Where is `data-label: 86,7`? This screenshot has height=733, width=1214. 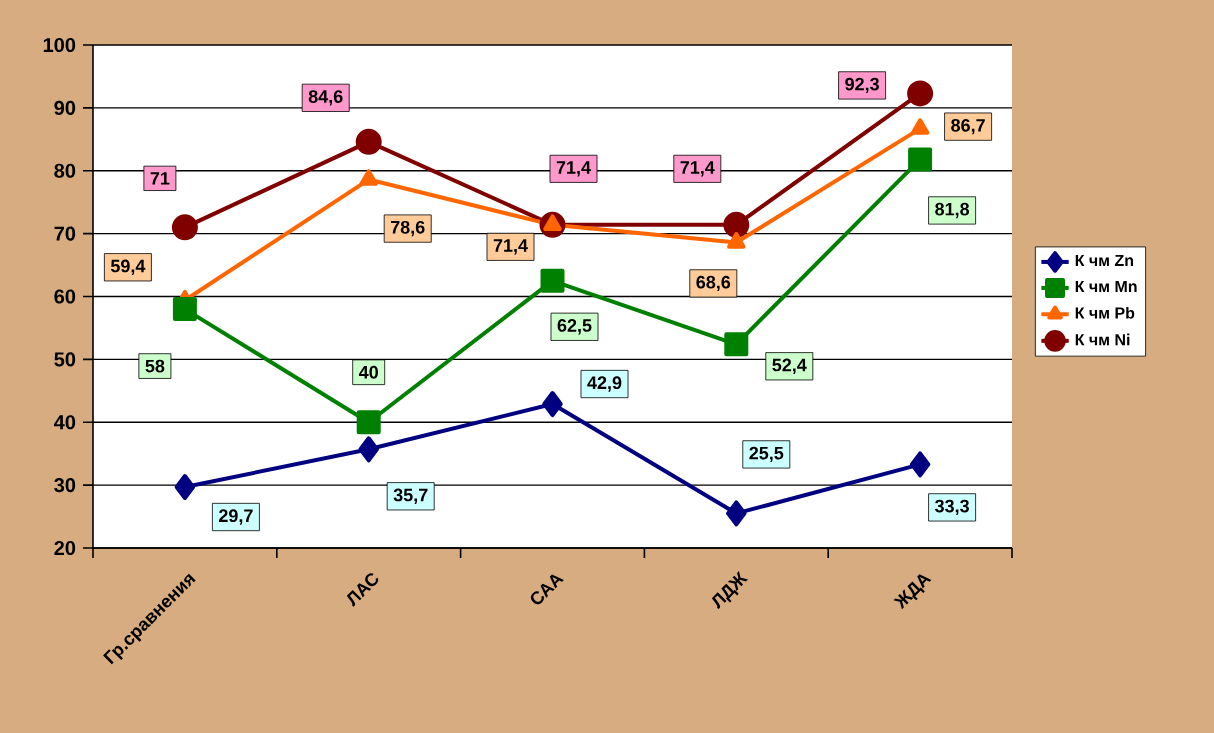
data-label: 86,7 is located at coordinates (968, 126).